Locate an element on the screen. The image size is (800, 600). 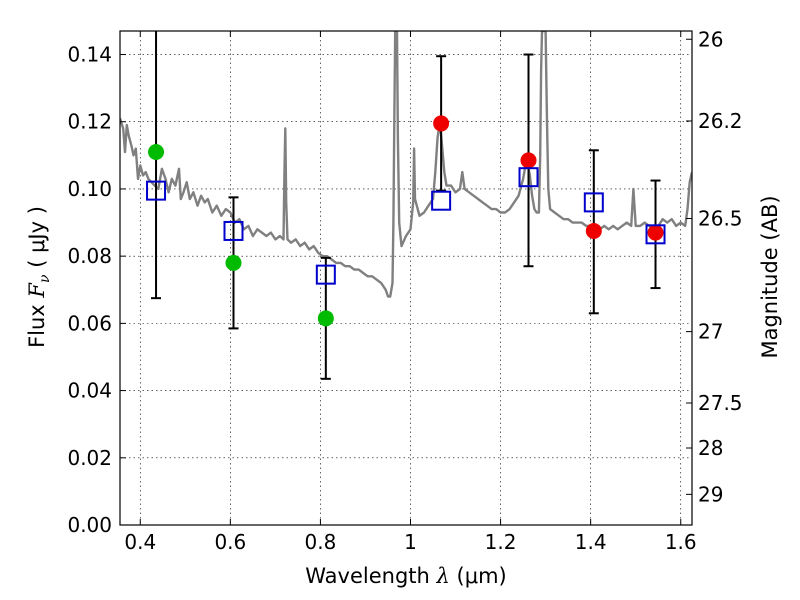
y-tick-label: 0.00 is located at coordinates (89, 525).